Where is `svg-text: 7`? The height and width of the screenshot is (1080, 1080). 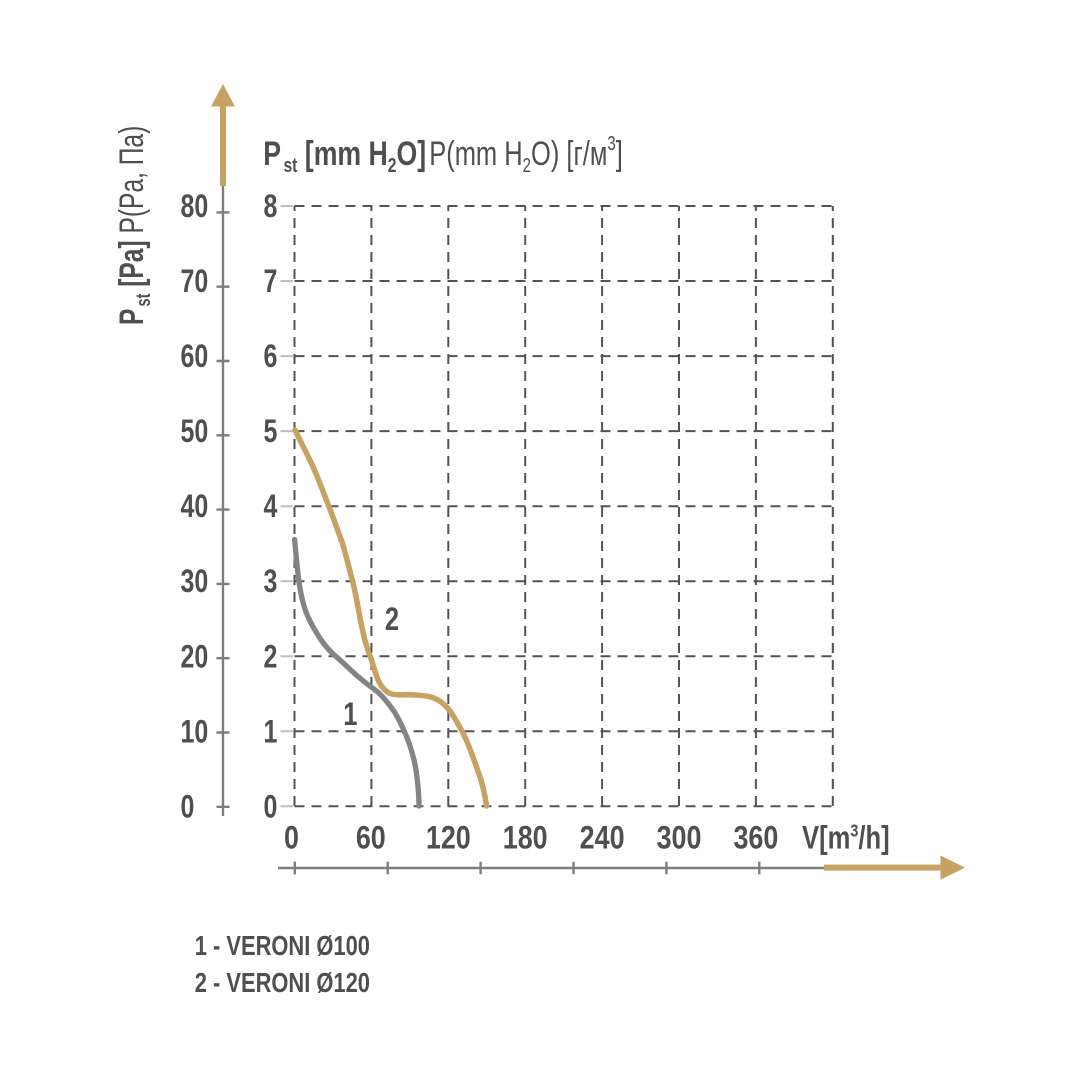 svg-text: 7 is located at coordinates (270, 282).